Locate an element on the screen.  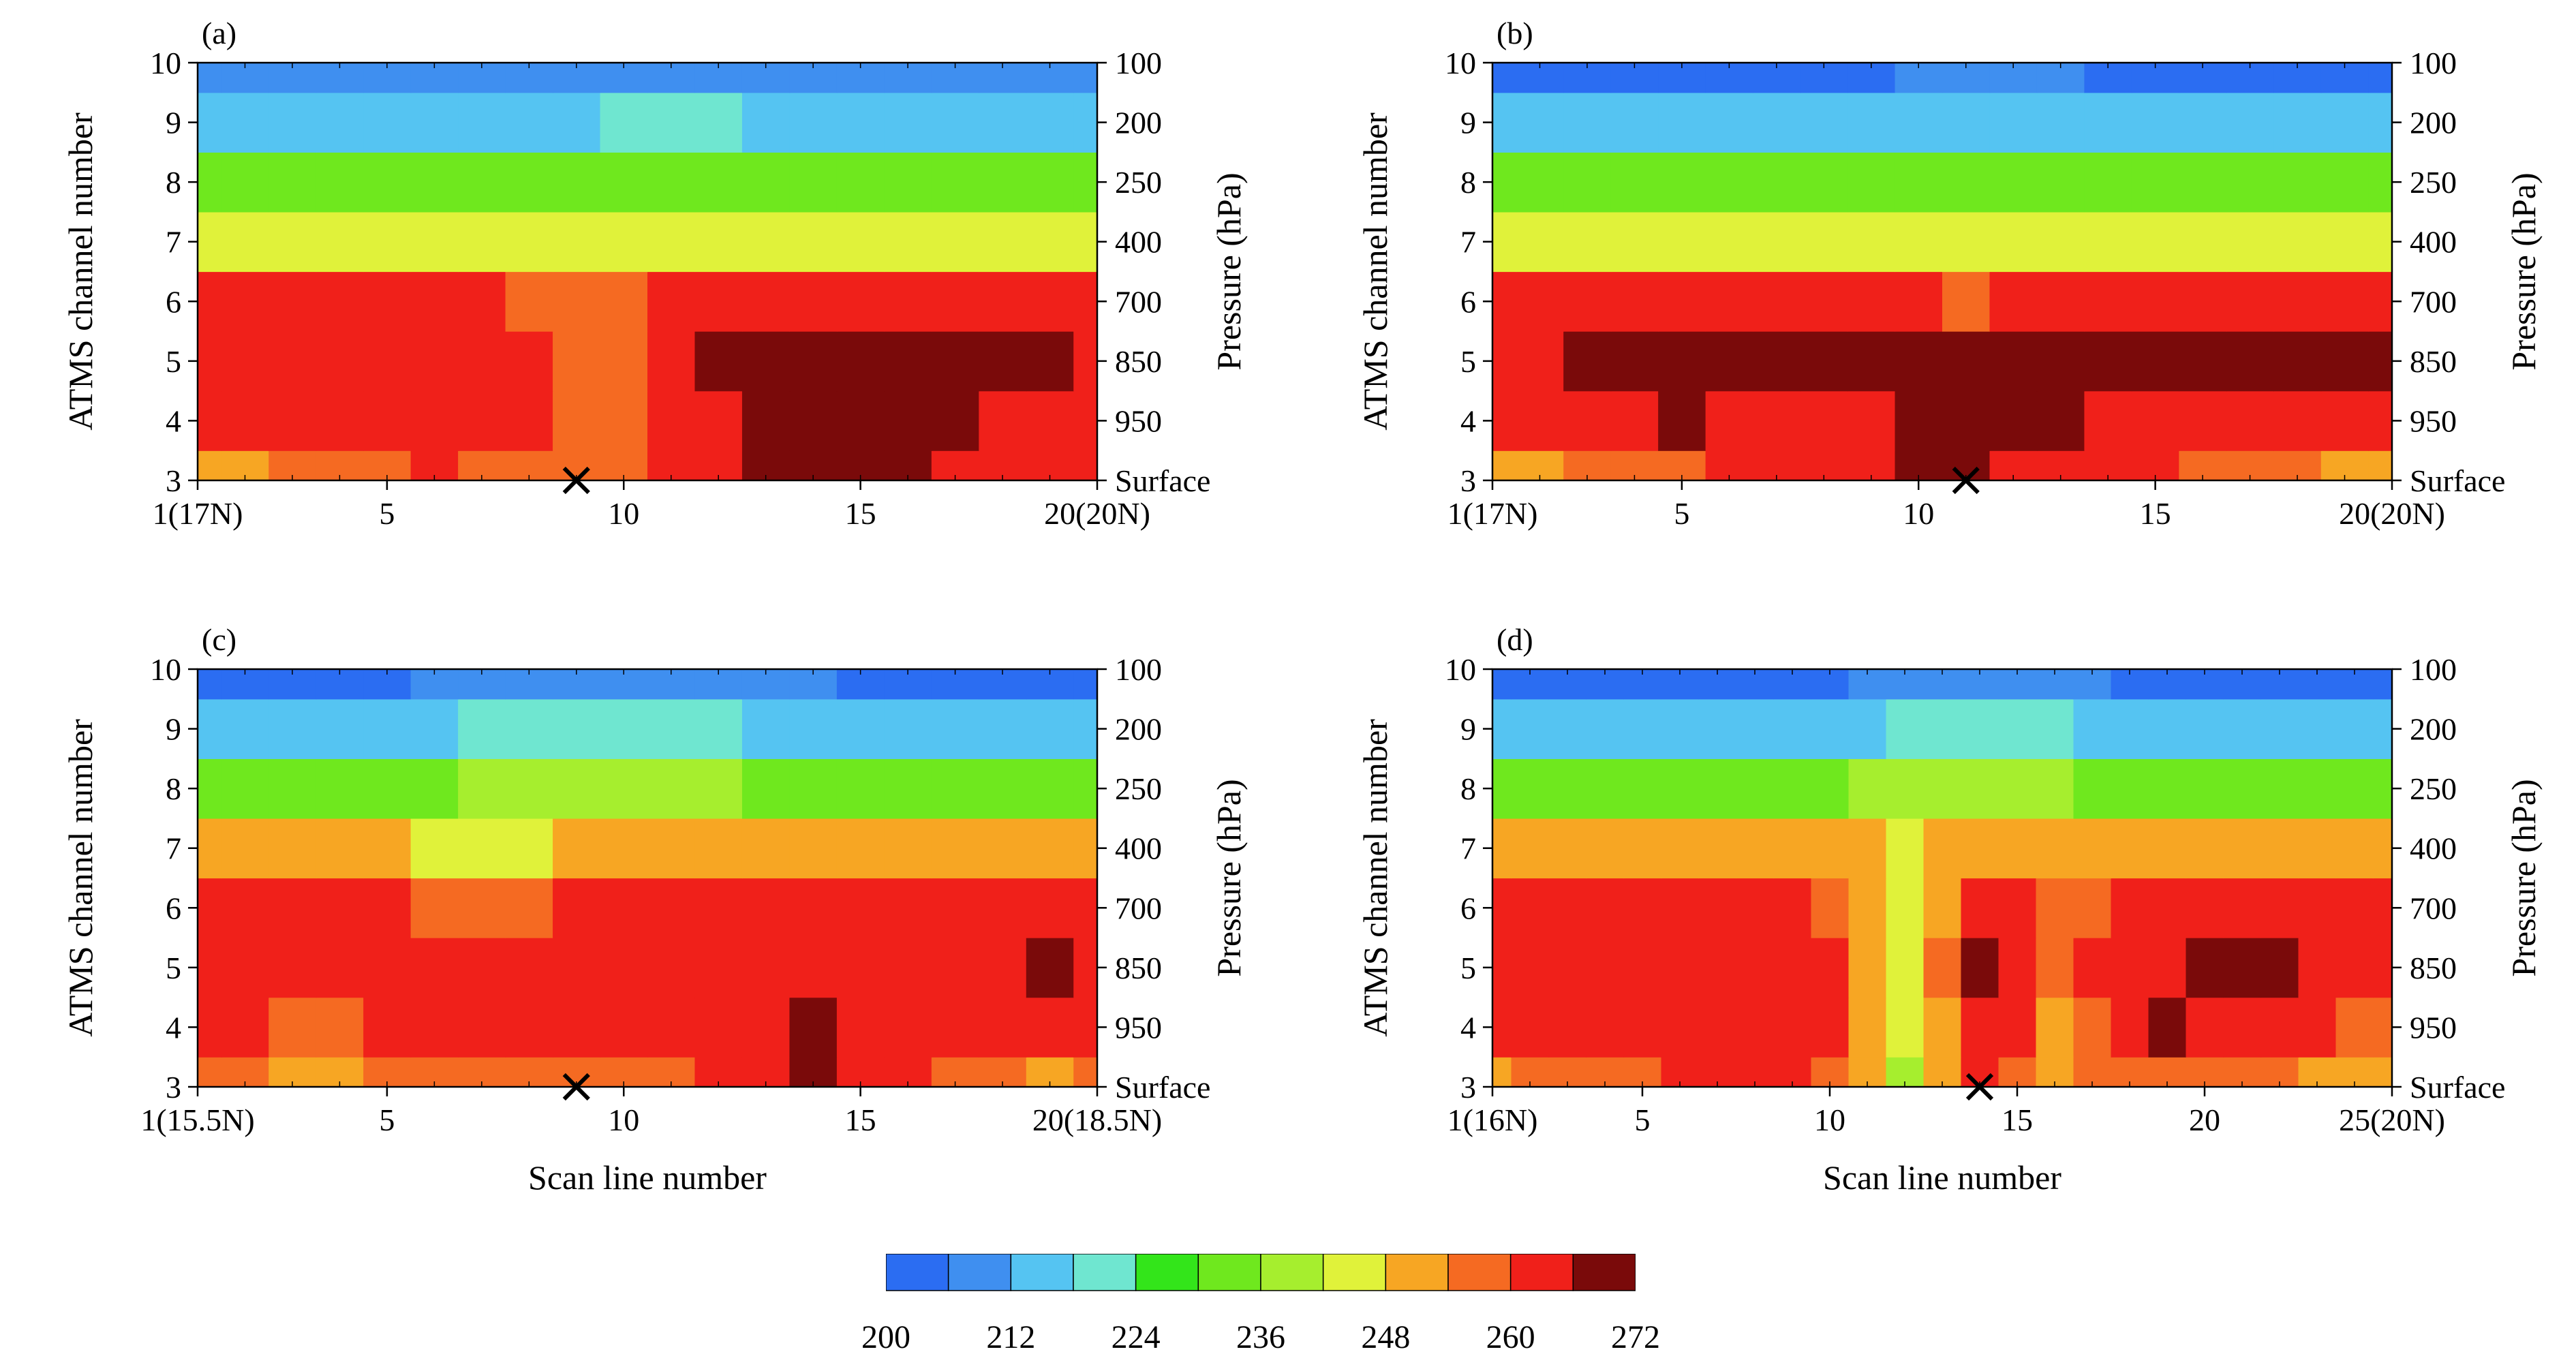
colorbar-tick-label: 224 is located at coordinates (1136, 1337).